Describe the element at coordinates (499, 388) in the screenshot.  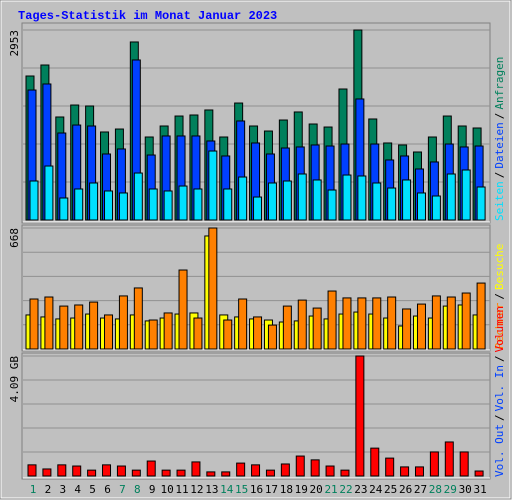
I see `legend-entry: Vol. In` at that location.